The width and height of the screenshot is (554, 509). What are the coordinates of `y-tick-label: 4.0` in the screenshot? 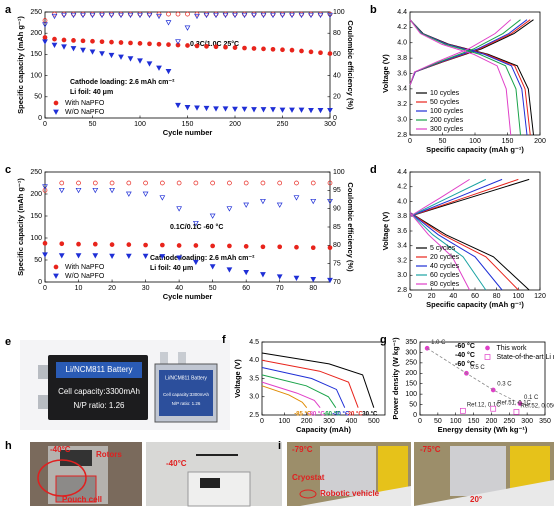 It's located at (402, 201).